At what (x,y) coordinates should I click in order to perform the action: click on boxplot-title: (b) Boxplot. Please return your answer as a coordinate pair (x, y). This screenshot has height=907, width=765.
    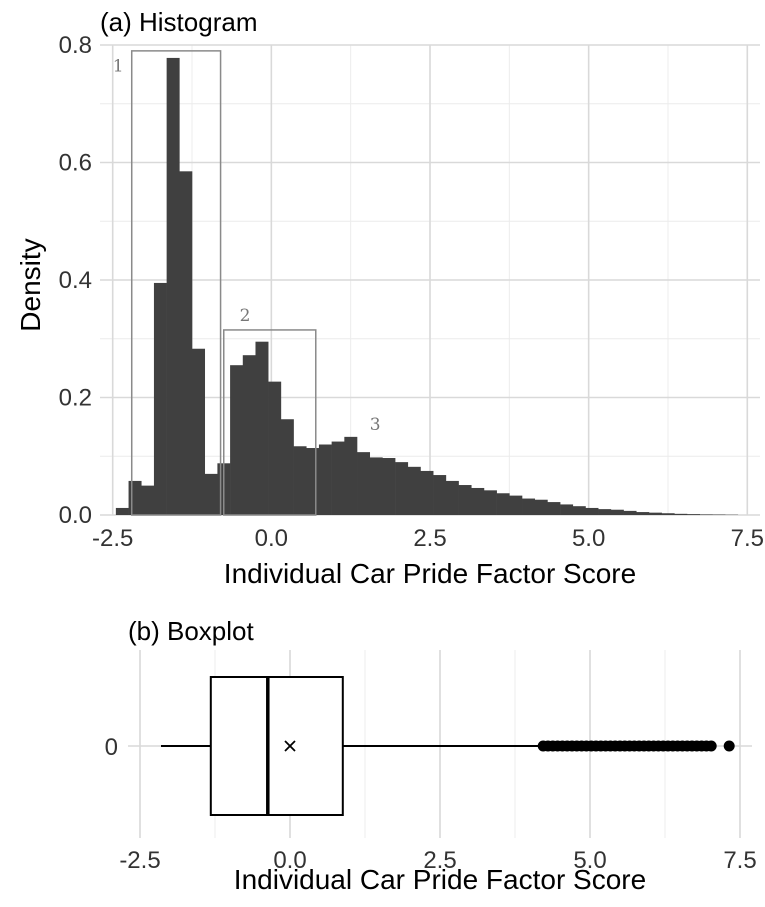
    Looking at the image, I should click on (191, 631).